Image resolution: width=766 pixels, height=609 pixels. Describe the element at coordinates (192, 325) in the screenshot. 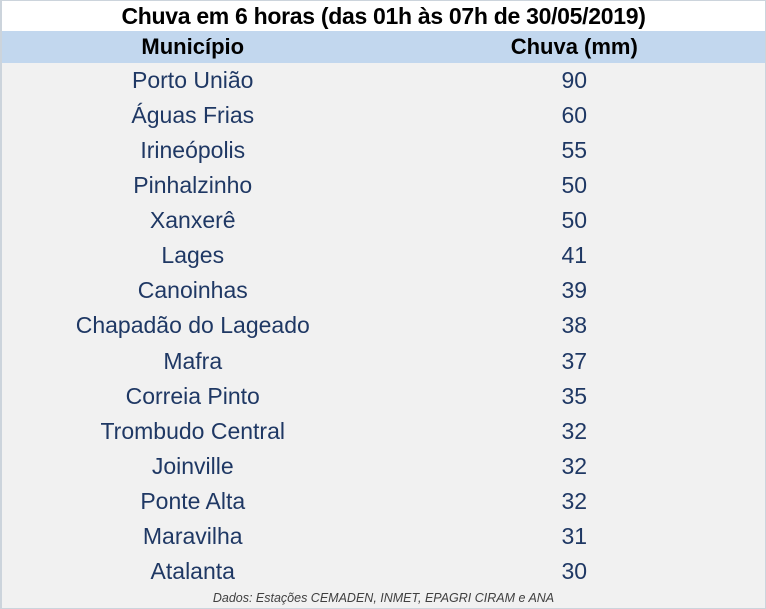

I see `municipality-cell: Chapadão do Lageado` at that location.